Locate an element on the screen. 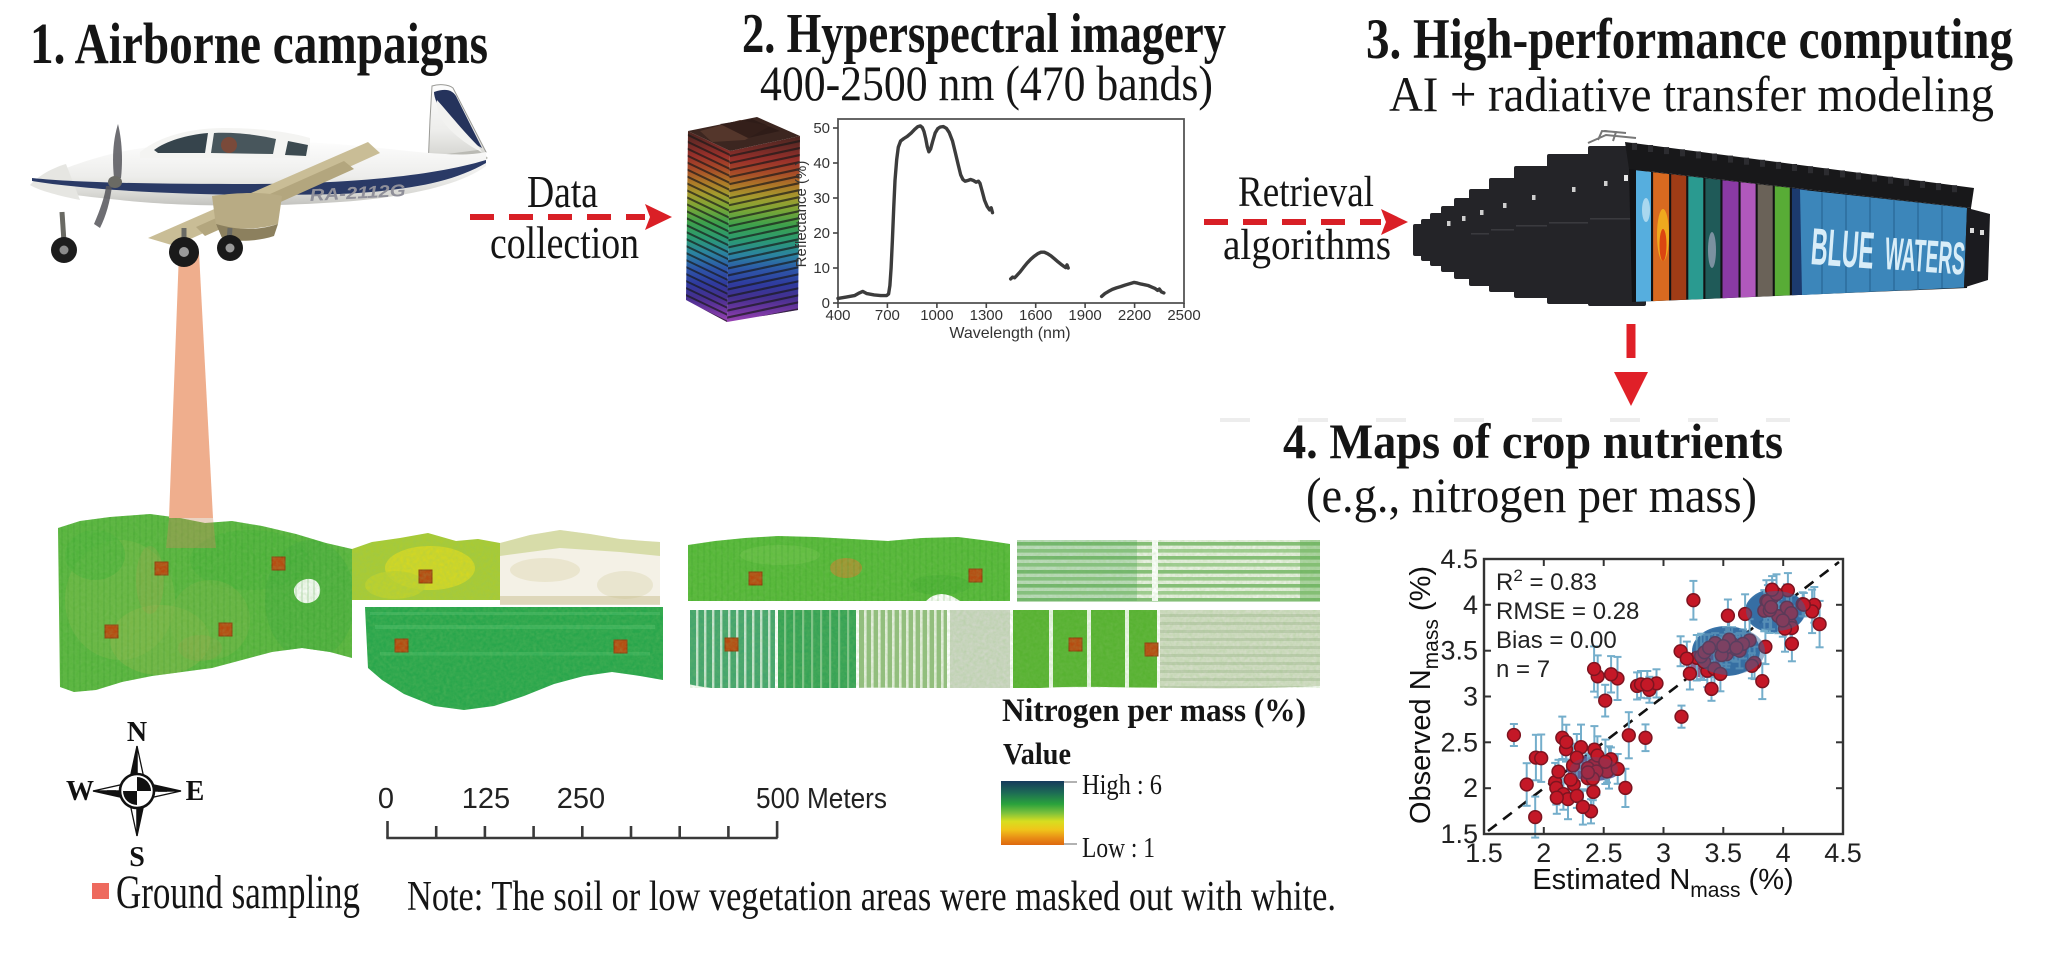 The height and width of the screenshot is (956, 2048). svg-text: S is located at coordinates (137, 857).